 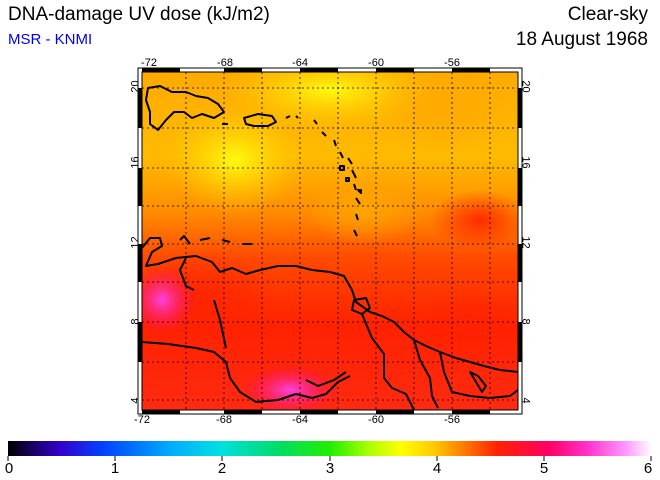 What do you see at coordinates (329, 458) in the screenshot?
I see `colorbar-ticks` at bounding box center [329, 458].